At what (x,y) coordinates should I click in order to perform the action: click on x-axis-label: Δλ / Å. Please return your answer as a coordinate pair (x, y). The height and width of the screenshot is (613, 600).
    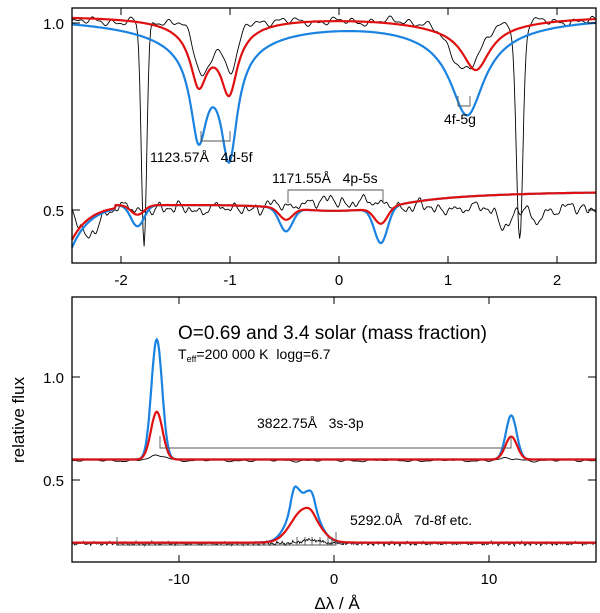
    Looking at the image, I should click on (337, 603).